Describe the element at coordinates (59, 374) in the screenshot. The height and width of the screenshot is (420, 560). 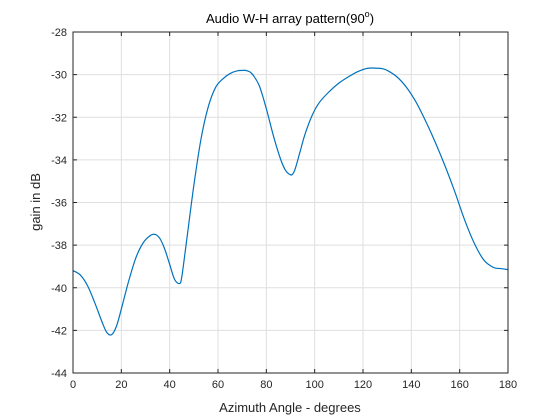
I see `y-tick-label: -44` at that location.